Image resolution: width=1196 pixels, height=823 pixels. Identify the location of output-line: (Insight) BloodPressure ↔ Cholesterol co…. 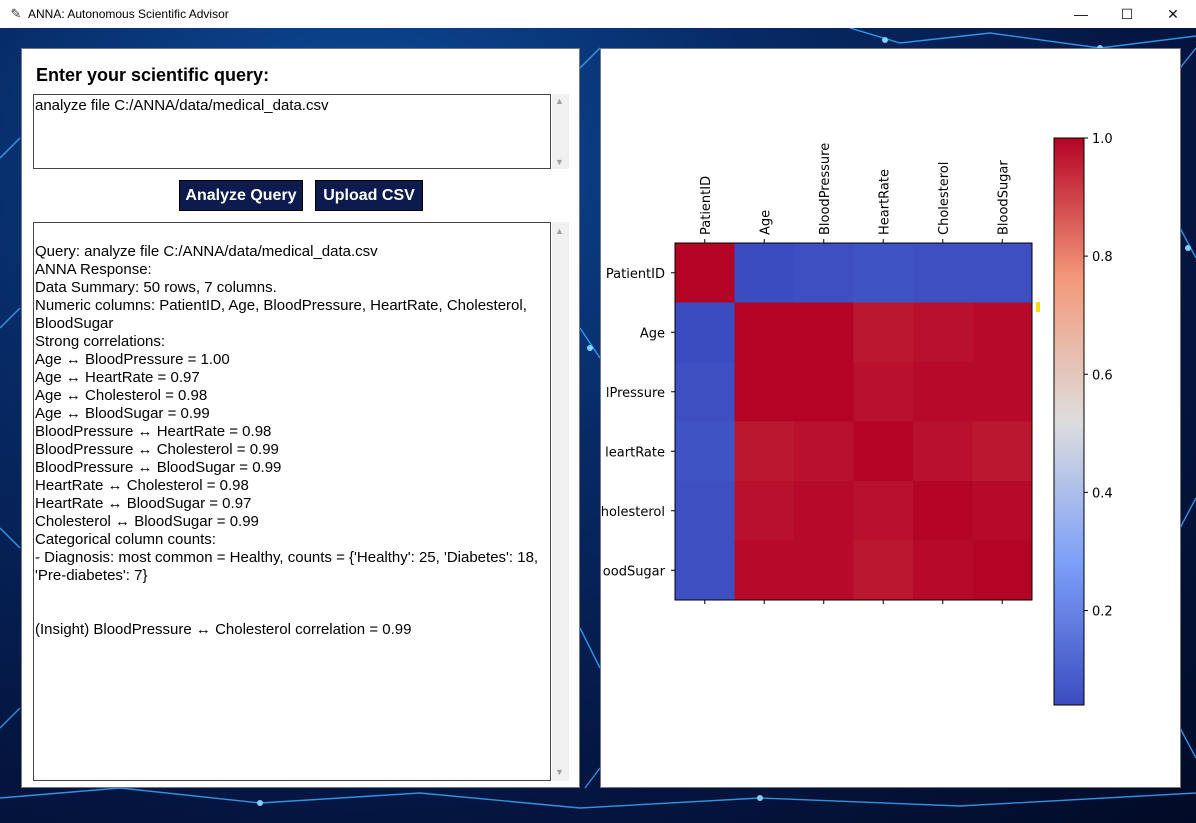
(223, 629).